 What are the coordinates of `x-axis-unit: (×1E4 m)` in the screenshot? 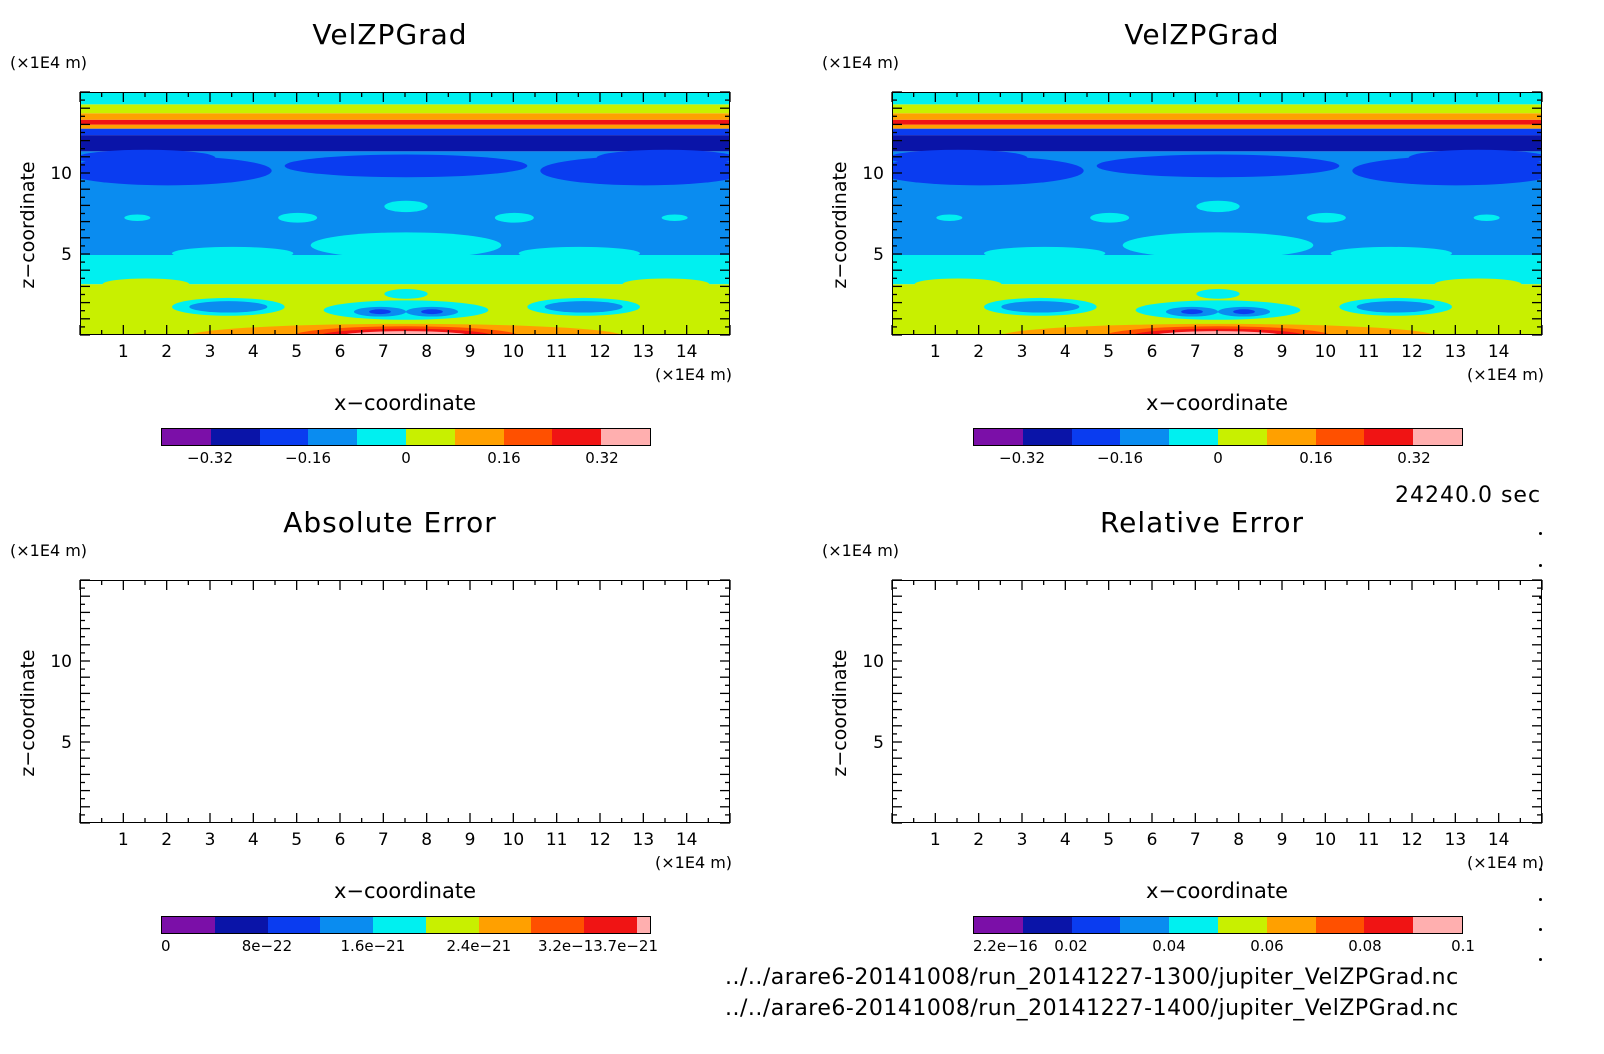 It's located at (694, 374).